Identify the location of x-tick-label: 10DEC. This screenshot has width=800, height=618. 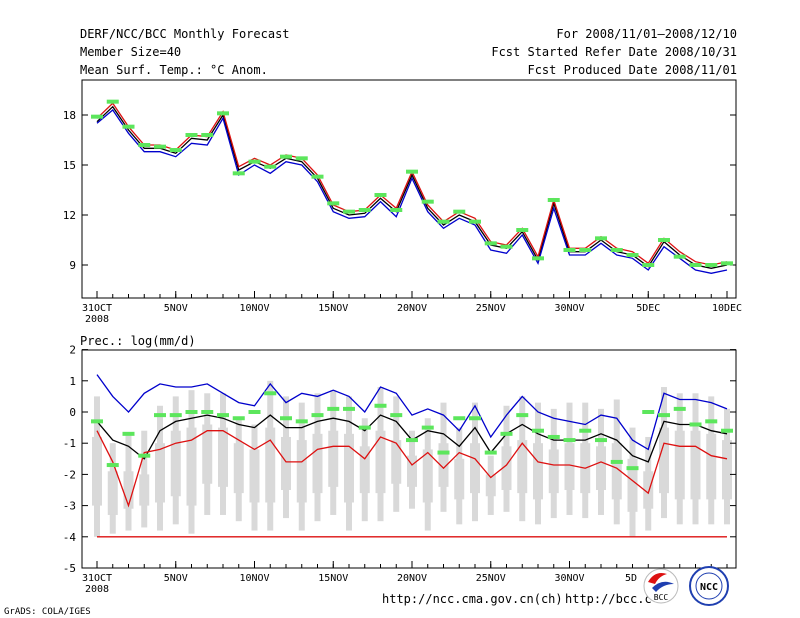
(727, 308).